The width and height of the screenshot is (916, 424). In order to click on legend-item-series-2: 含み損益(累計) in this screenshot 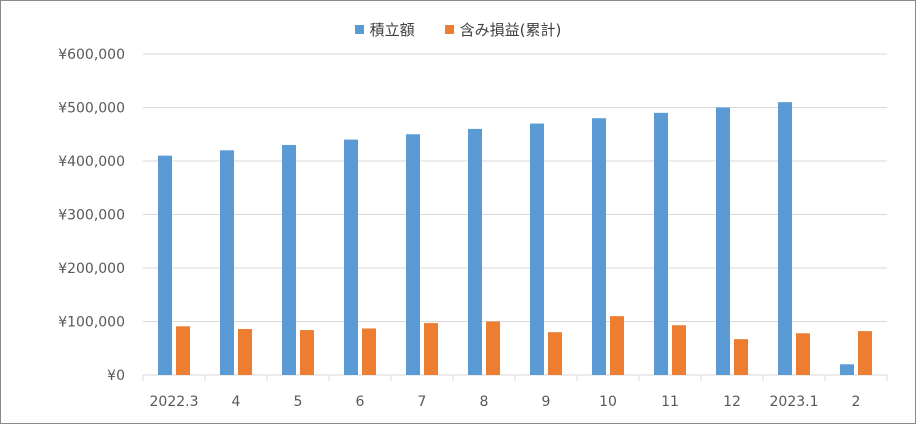, I will do `click(503, 29)`.